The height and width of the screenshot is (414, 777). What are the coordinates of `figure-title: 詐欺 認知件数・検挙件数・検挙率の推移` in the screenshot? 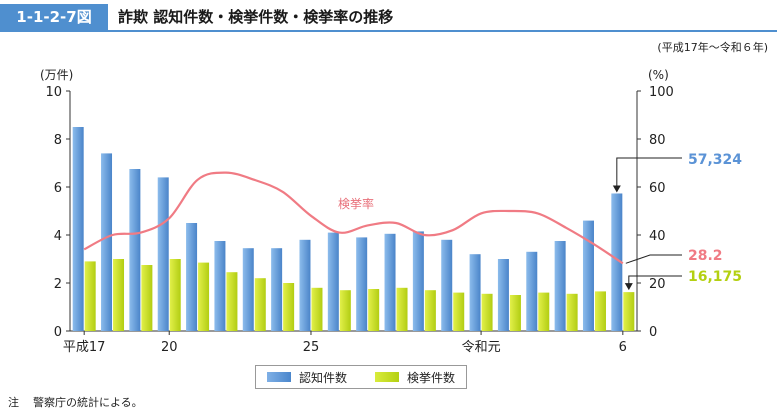 It's located at (256, 17).